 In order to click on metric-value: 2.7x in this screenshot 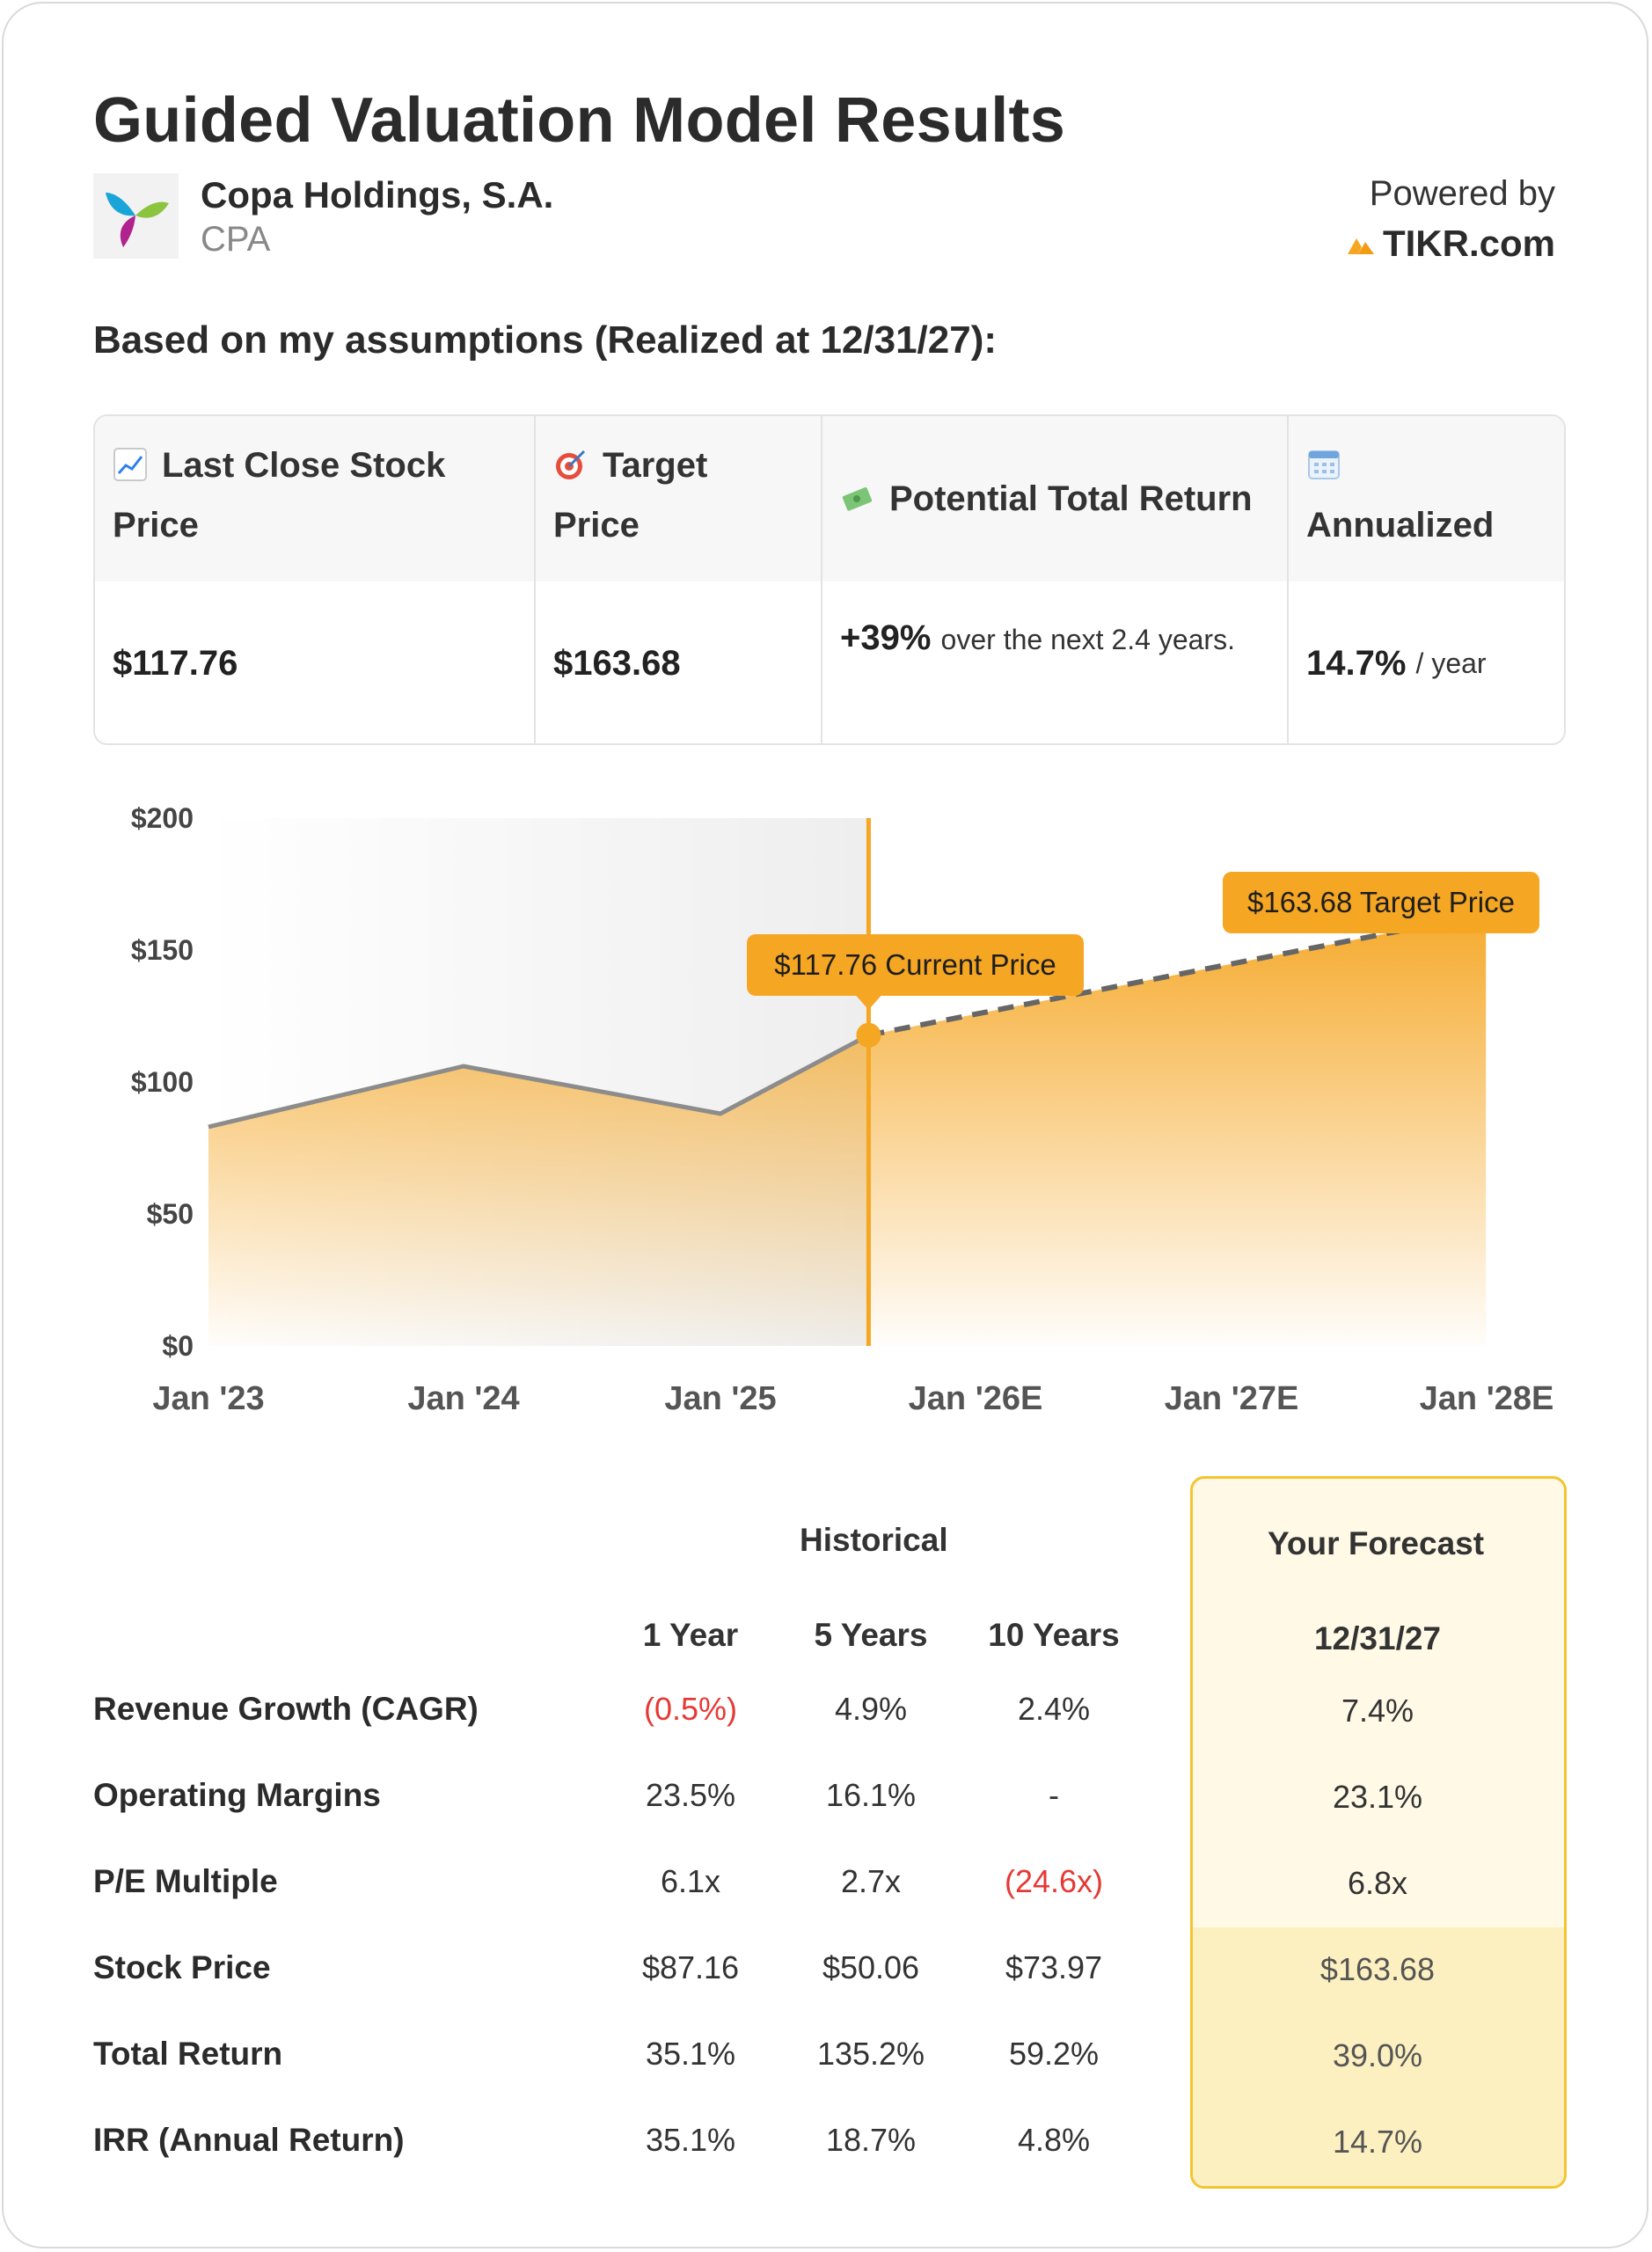, I will do `click(871, 1881)`.